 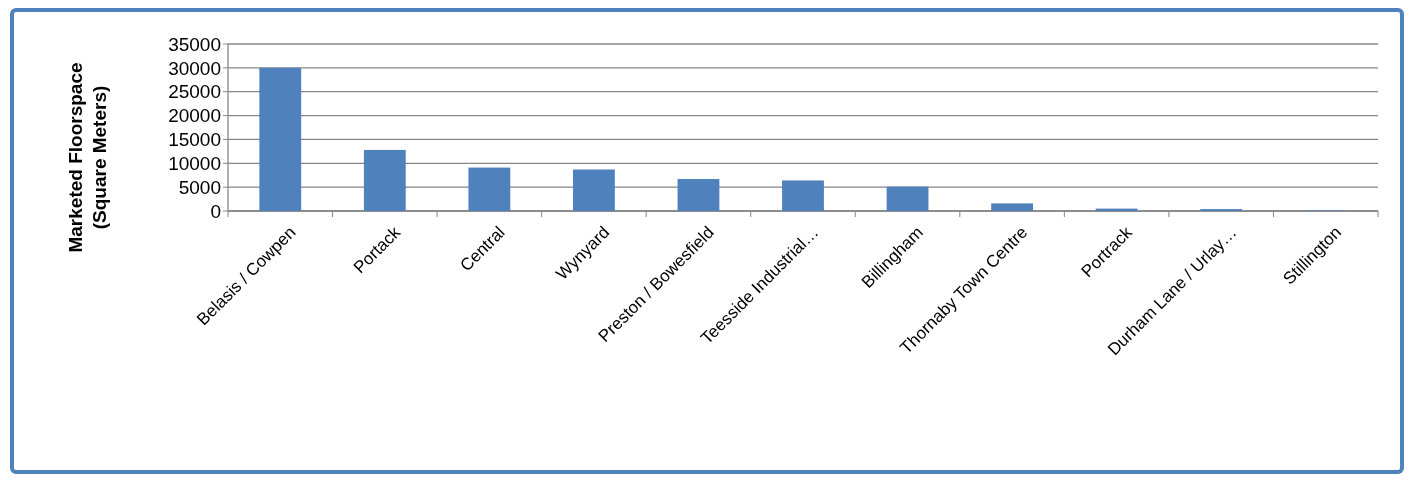 What do you see at coordinates (194, 140) in the screenshot?
I see `y-tick-label: 15000` at bounding box center [194, 140].